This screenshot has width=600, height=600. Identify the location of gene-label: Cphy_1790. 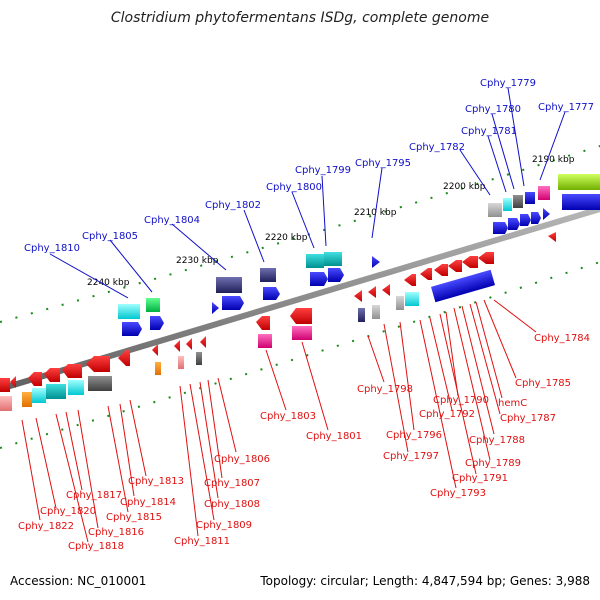
(461, 400).